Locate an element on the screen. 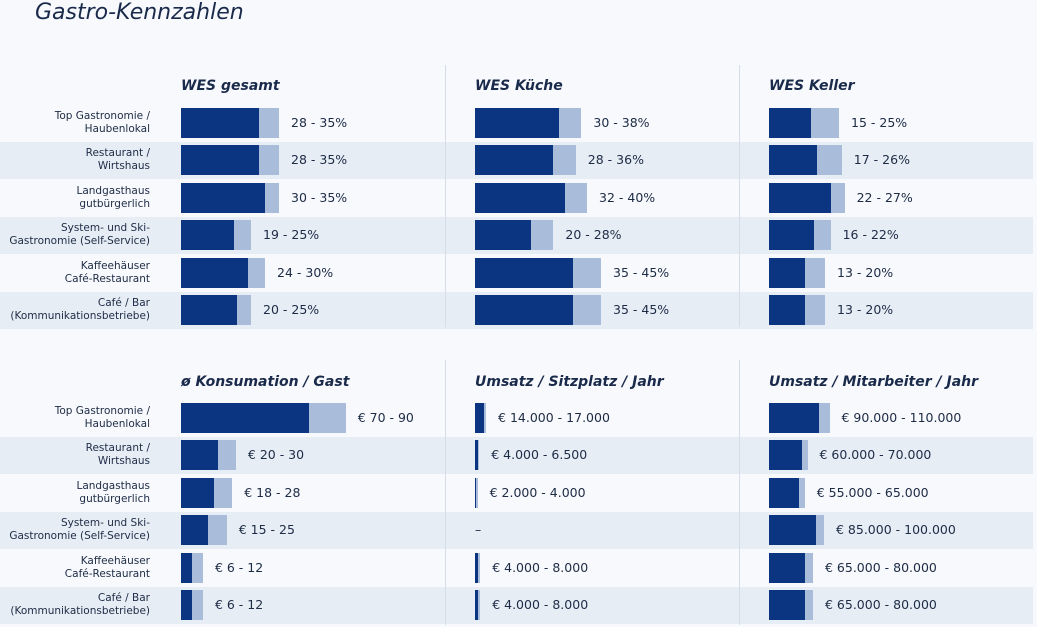  value-label: 28 - 36% is located at coordinates (615, 160).